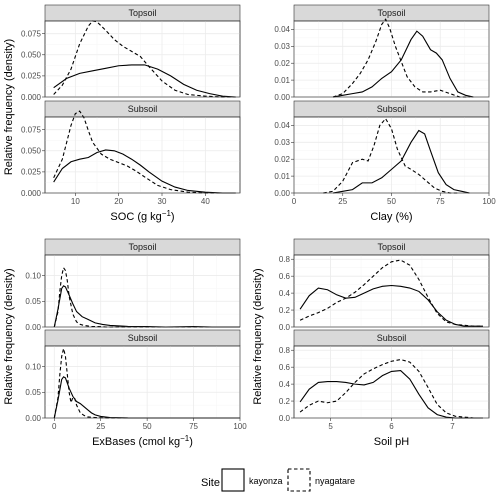 The width and height of the screenshot is (500, 494). I want to click on legend-key-kayonza, so click(233, 480).